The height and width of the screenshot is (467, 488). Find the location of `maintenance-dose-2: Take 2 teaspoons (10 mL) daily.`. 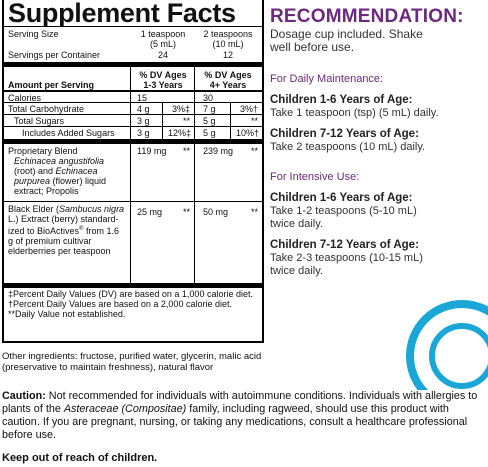

maintenance-dose-2: Take 2 teaspoons (10 mL) daily. is located at coordinates (348, 147).